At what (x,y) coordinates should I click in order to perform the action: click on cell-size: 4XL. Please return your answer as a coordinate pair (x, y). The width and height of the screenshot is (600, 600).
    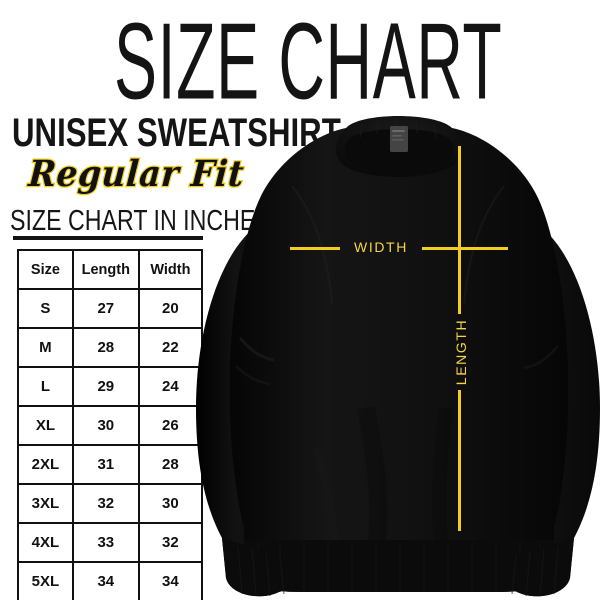
    Looking at the image, I should click on (45, 542).